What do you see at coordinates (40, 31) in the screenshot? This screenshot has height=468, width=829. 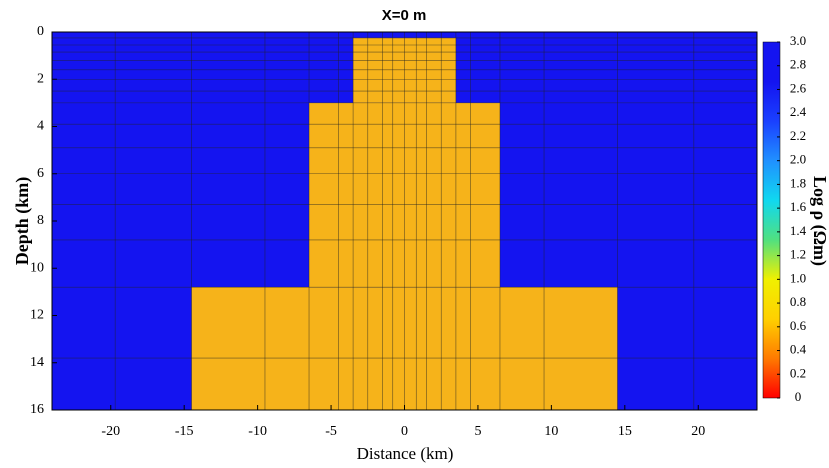 I see `y-tick-label: 0` at bounding box center [40, 31].